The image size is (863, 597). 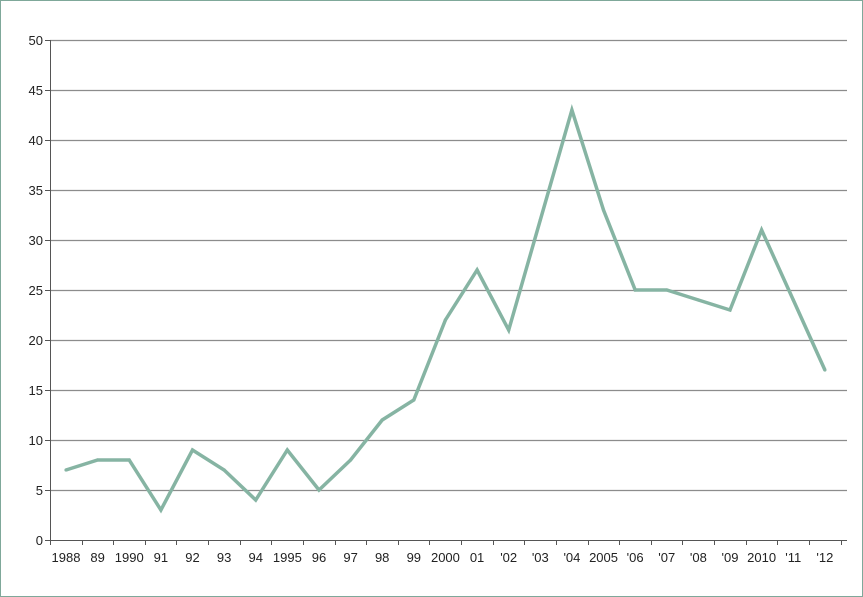 What do you see at coordinates (350, 557) in the screenshot?
I see `x-tick-label: 97` at bounding box center [350, 557].